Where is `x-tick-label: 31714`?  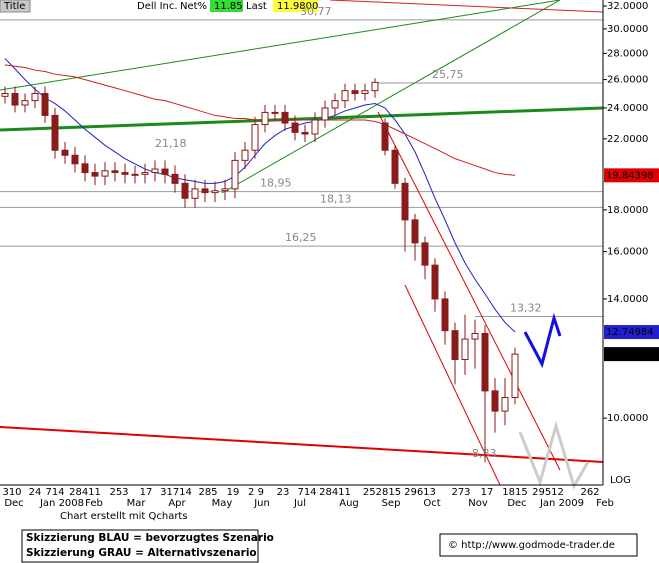 x-tick-label: 31714 is located at coordinates (176, 492).